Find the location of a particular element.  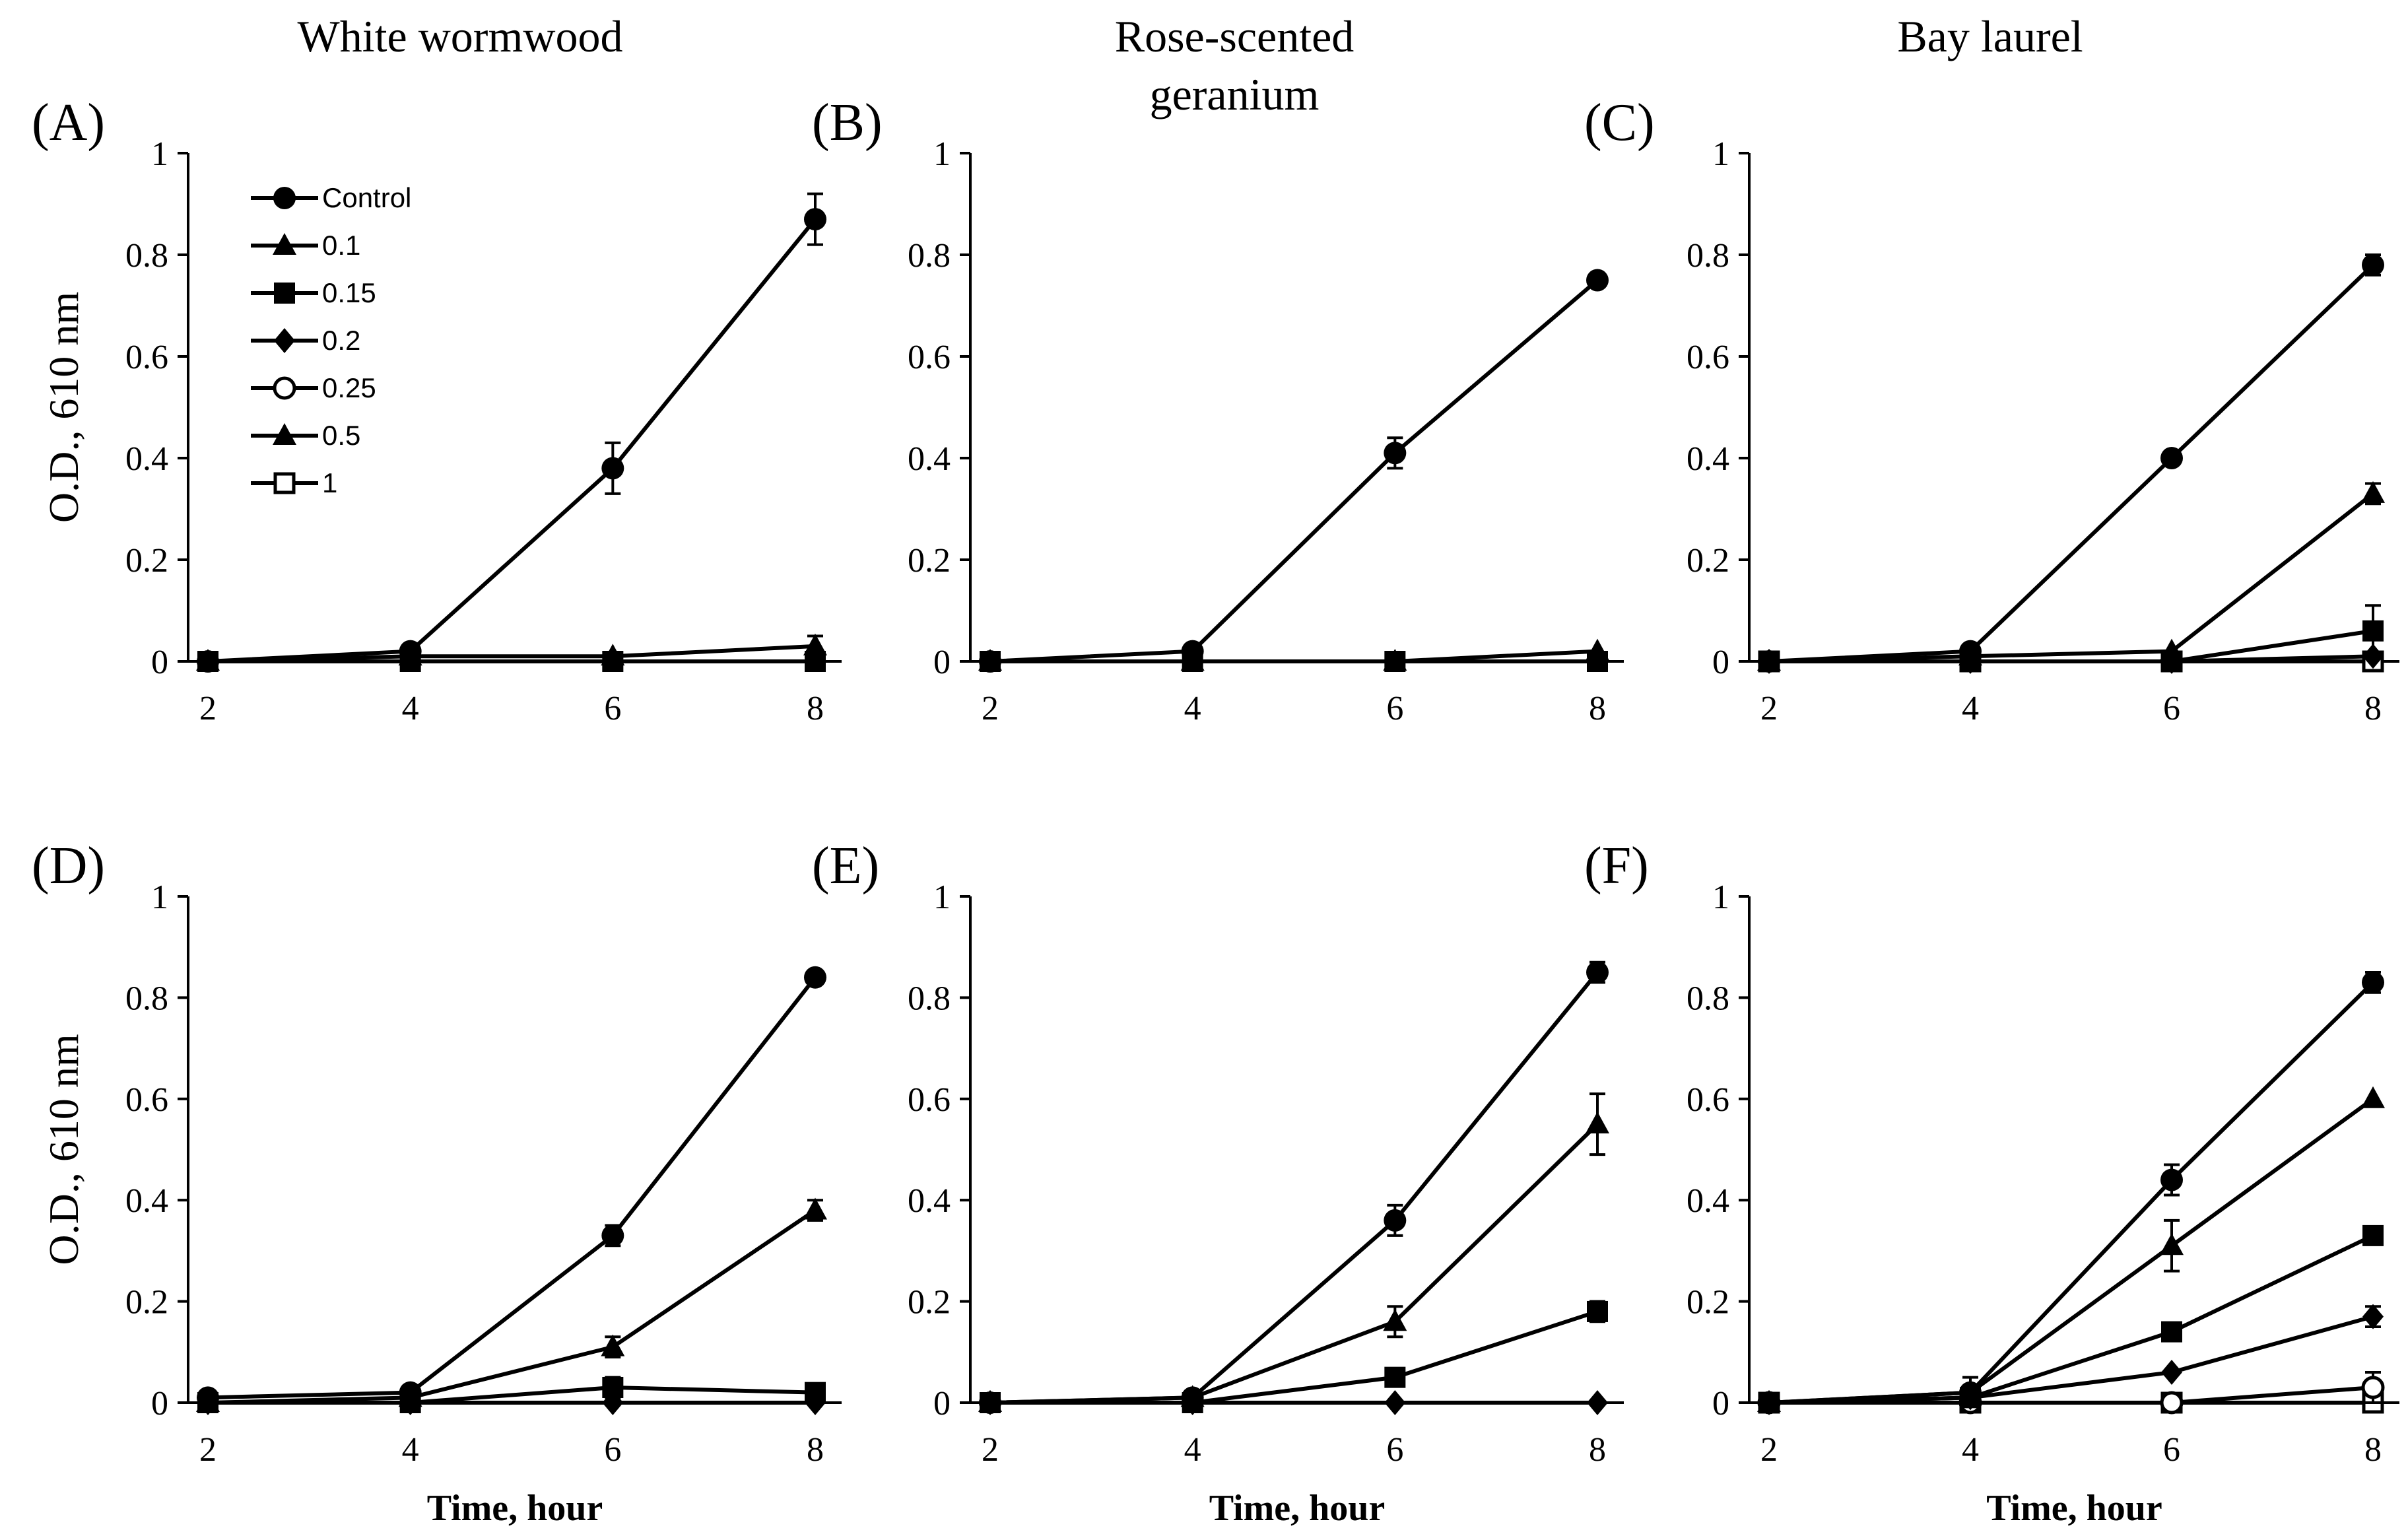

legend-label: Control is located at coordinates (366, 197).